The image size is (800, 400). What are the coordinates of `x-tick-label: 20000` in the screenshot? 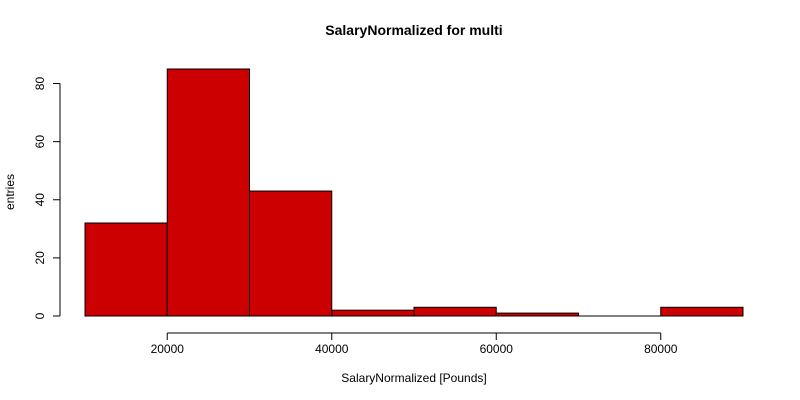 It's located at (168, 349).